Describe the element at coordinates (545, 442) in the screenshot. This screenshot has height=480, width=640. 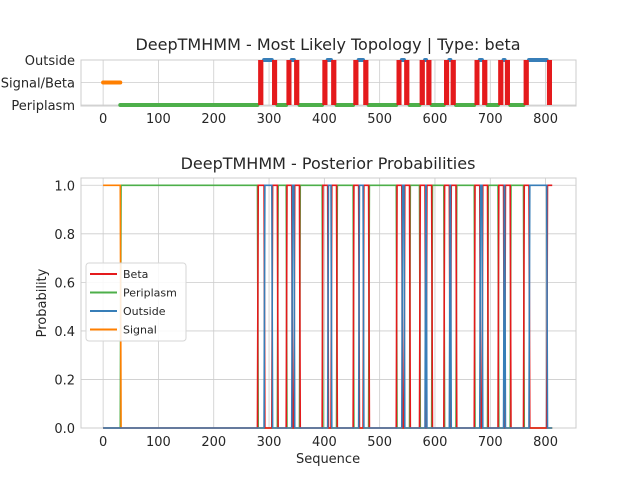
I see `posterior-x-tick-label: 800` at that location.